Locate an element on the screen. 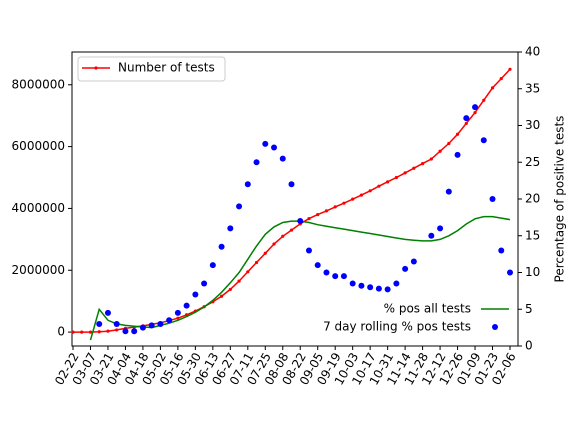  y2-tick-label: 25 is located at coordinates (532, 162).